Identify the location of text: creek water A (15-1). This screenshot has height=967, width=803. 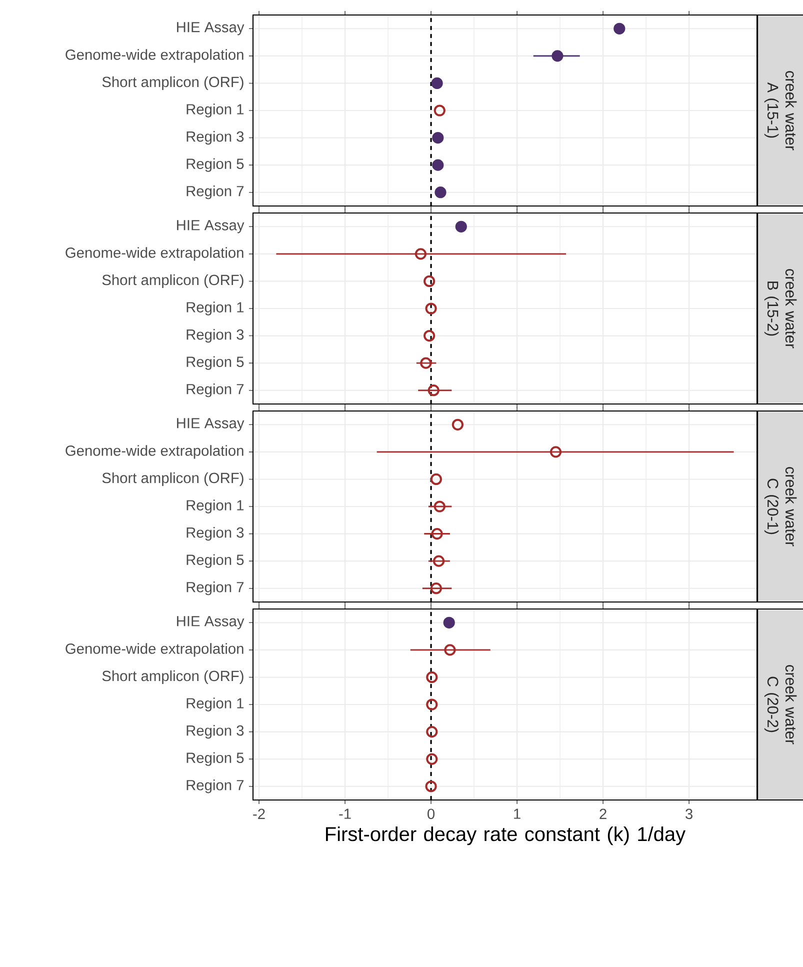
(780, 110).